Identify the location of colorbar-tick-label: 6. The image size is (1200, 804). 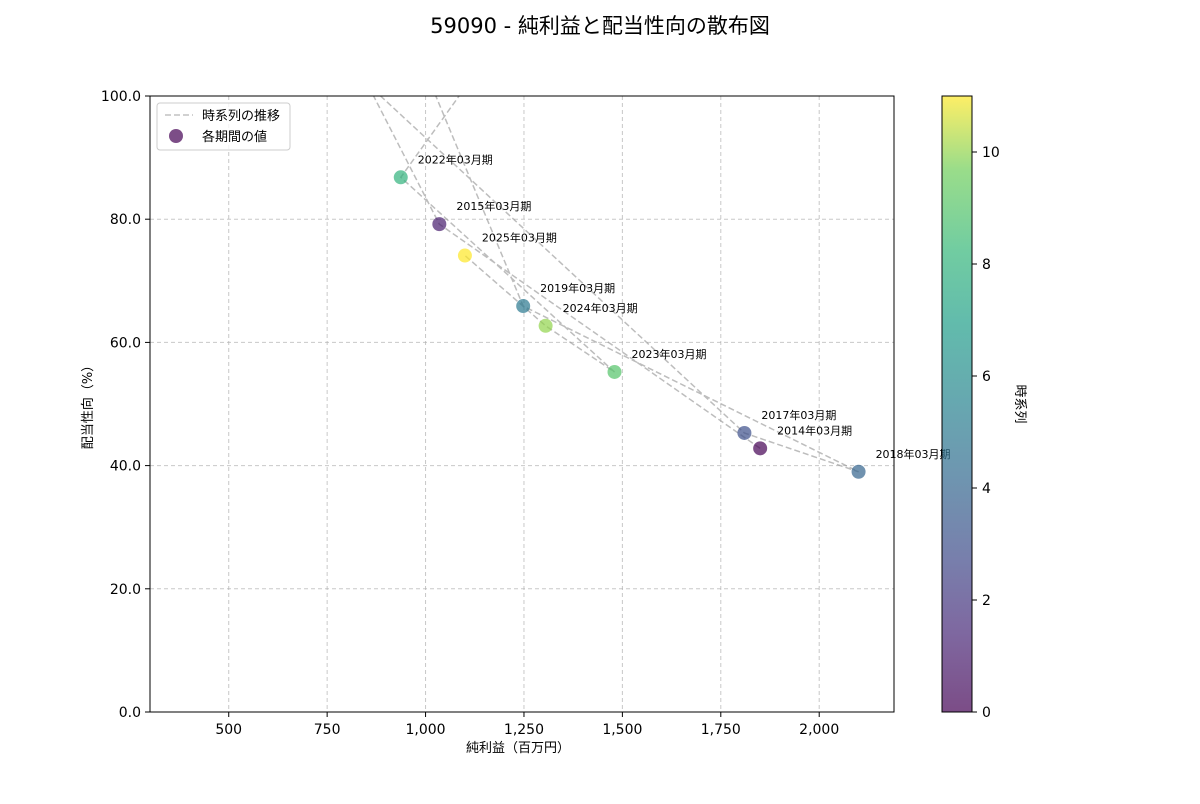
(986, 377).